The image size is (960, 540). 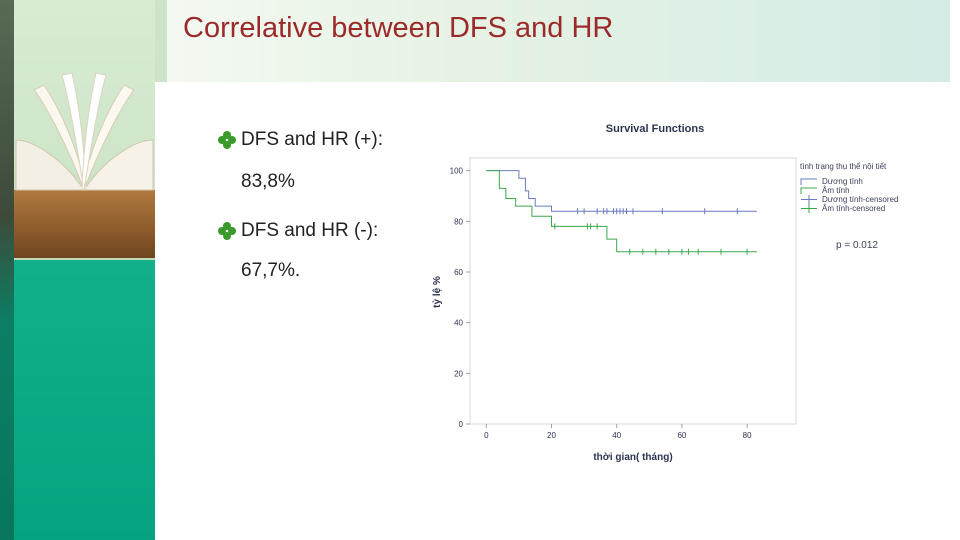 I want to click on legend-swatch-negative, so click(x=808, y=190).